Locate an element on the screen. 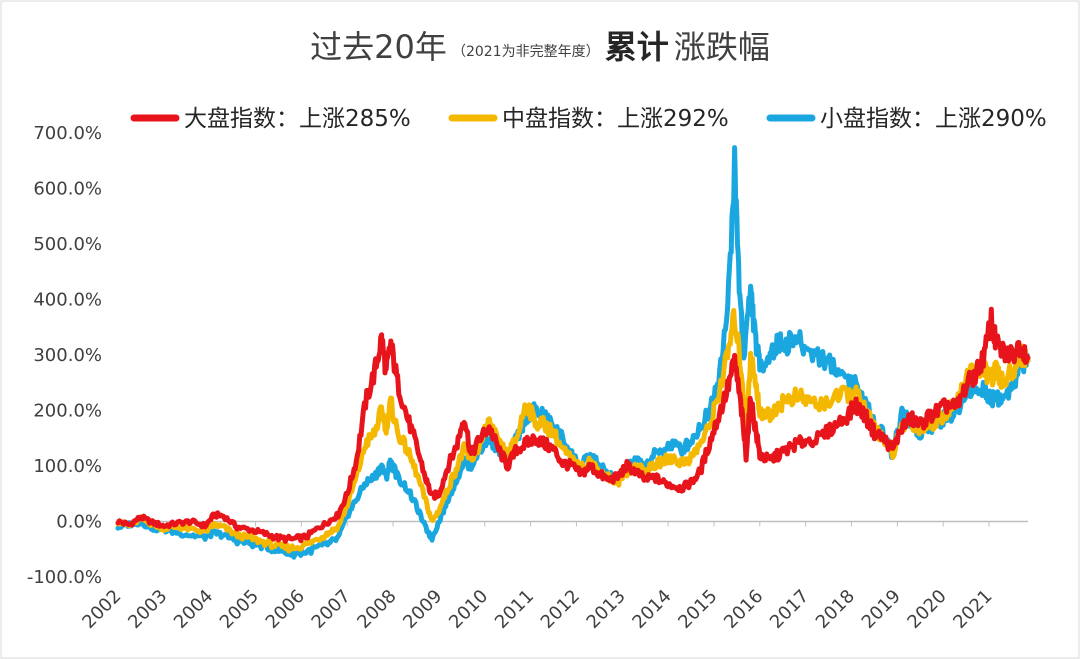 This screenshot has width=1080, height=659. y-tick-label: 400.0% is located at coordinates (67, 300).